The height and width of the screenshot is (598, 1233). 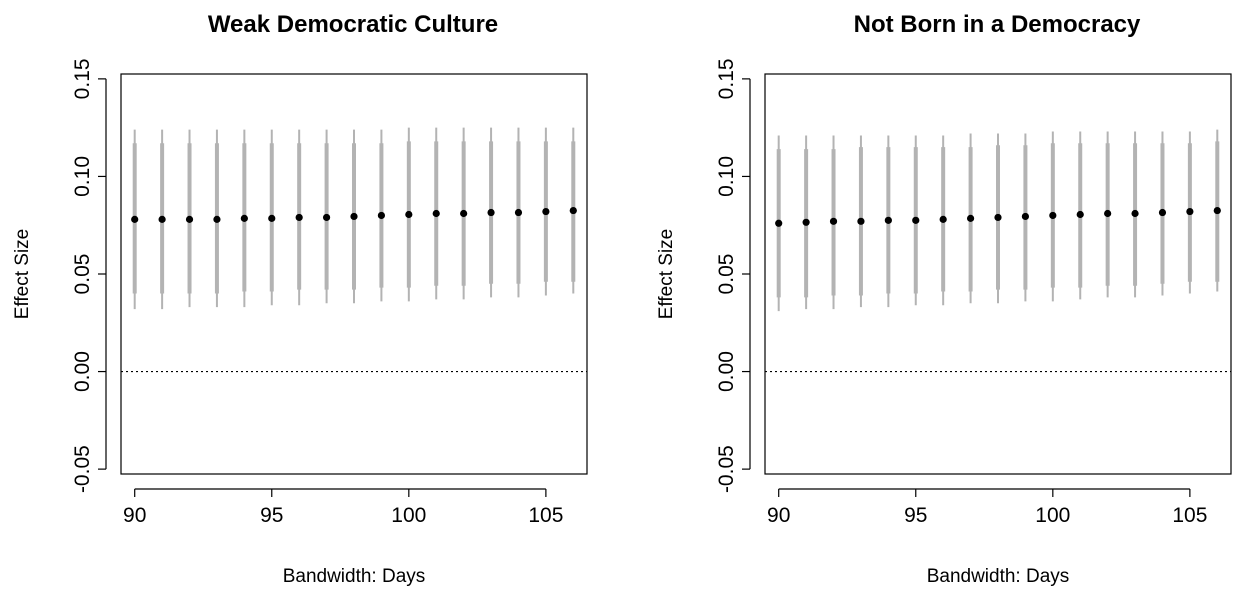 I want to click on chart-title: Weak Democratic Culture, so click(x=353, y=24).